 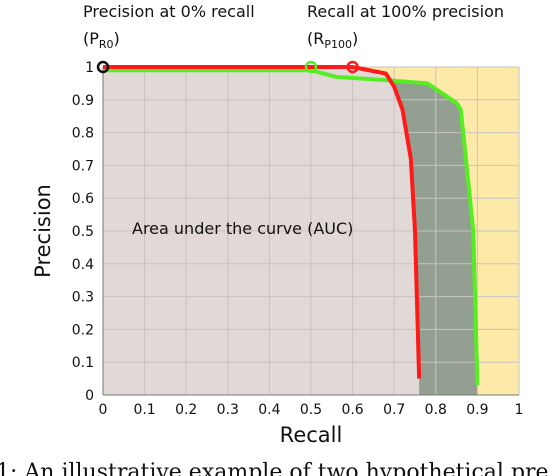 I want to click on x-tick-label: 0.7, so click(x=394, y=410).